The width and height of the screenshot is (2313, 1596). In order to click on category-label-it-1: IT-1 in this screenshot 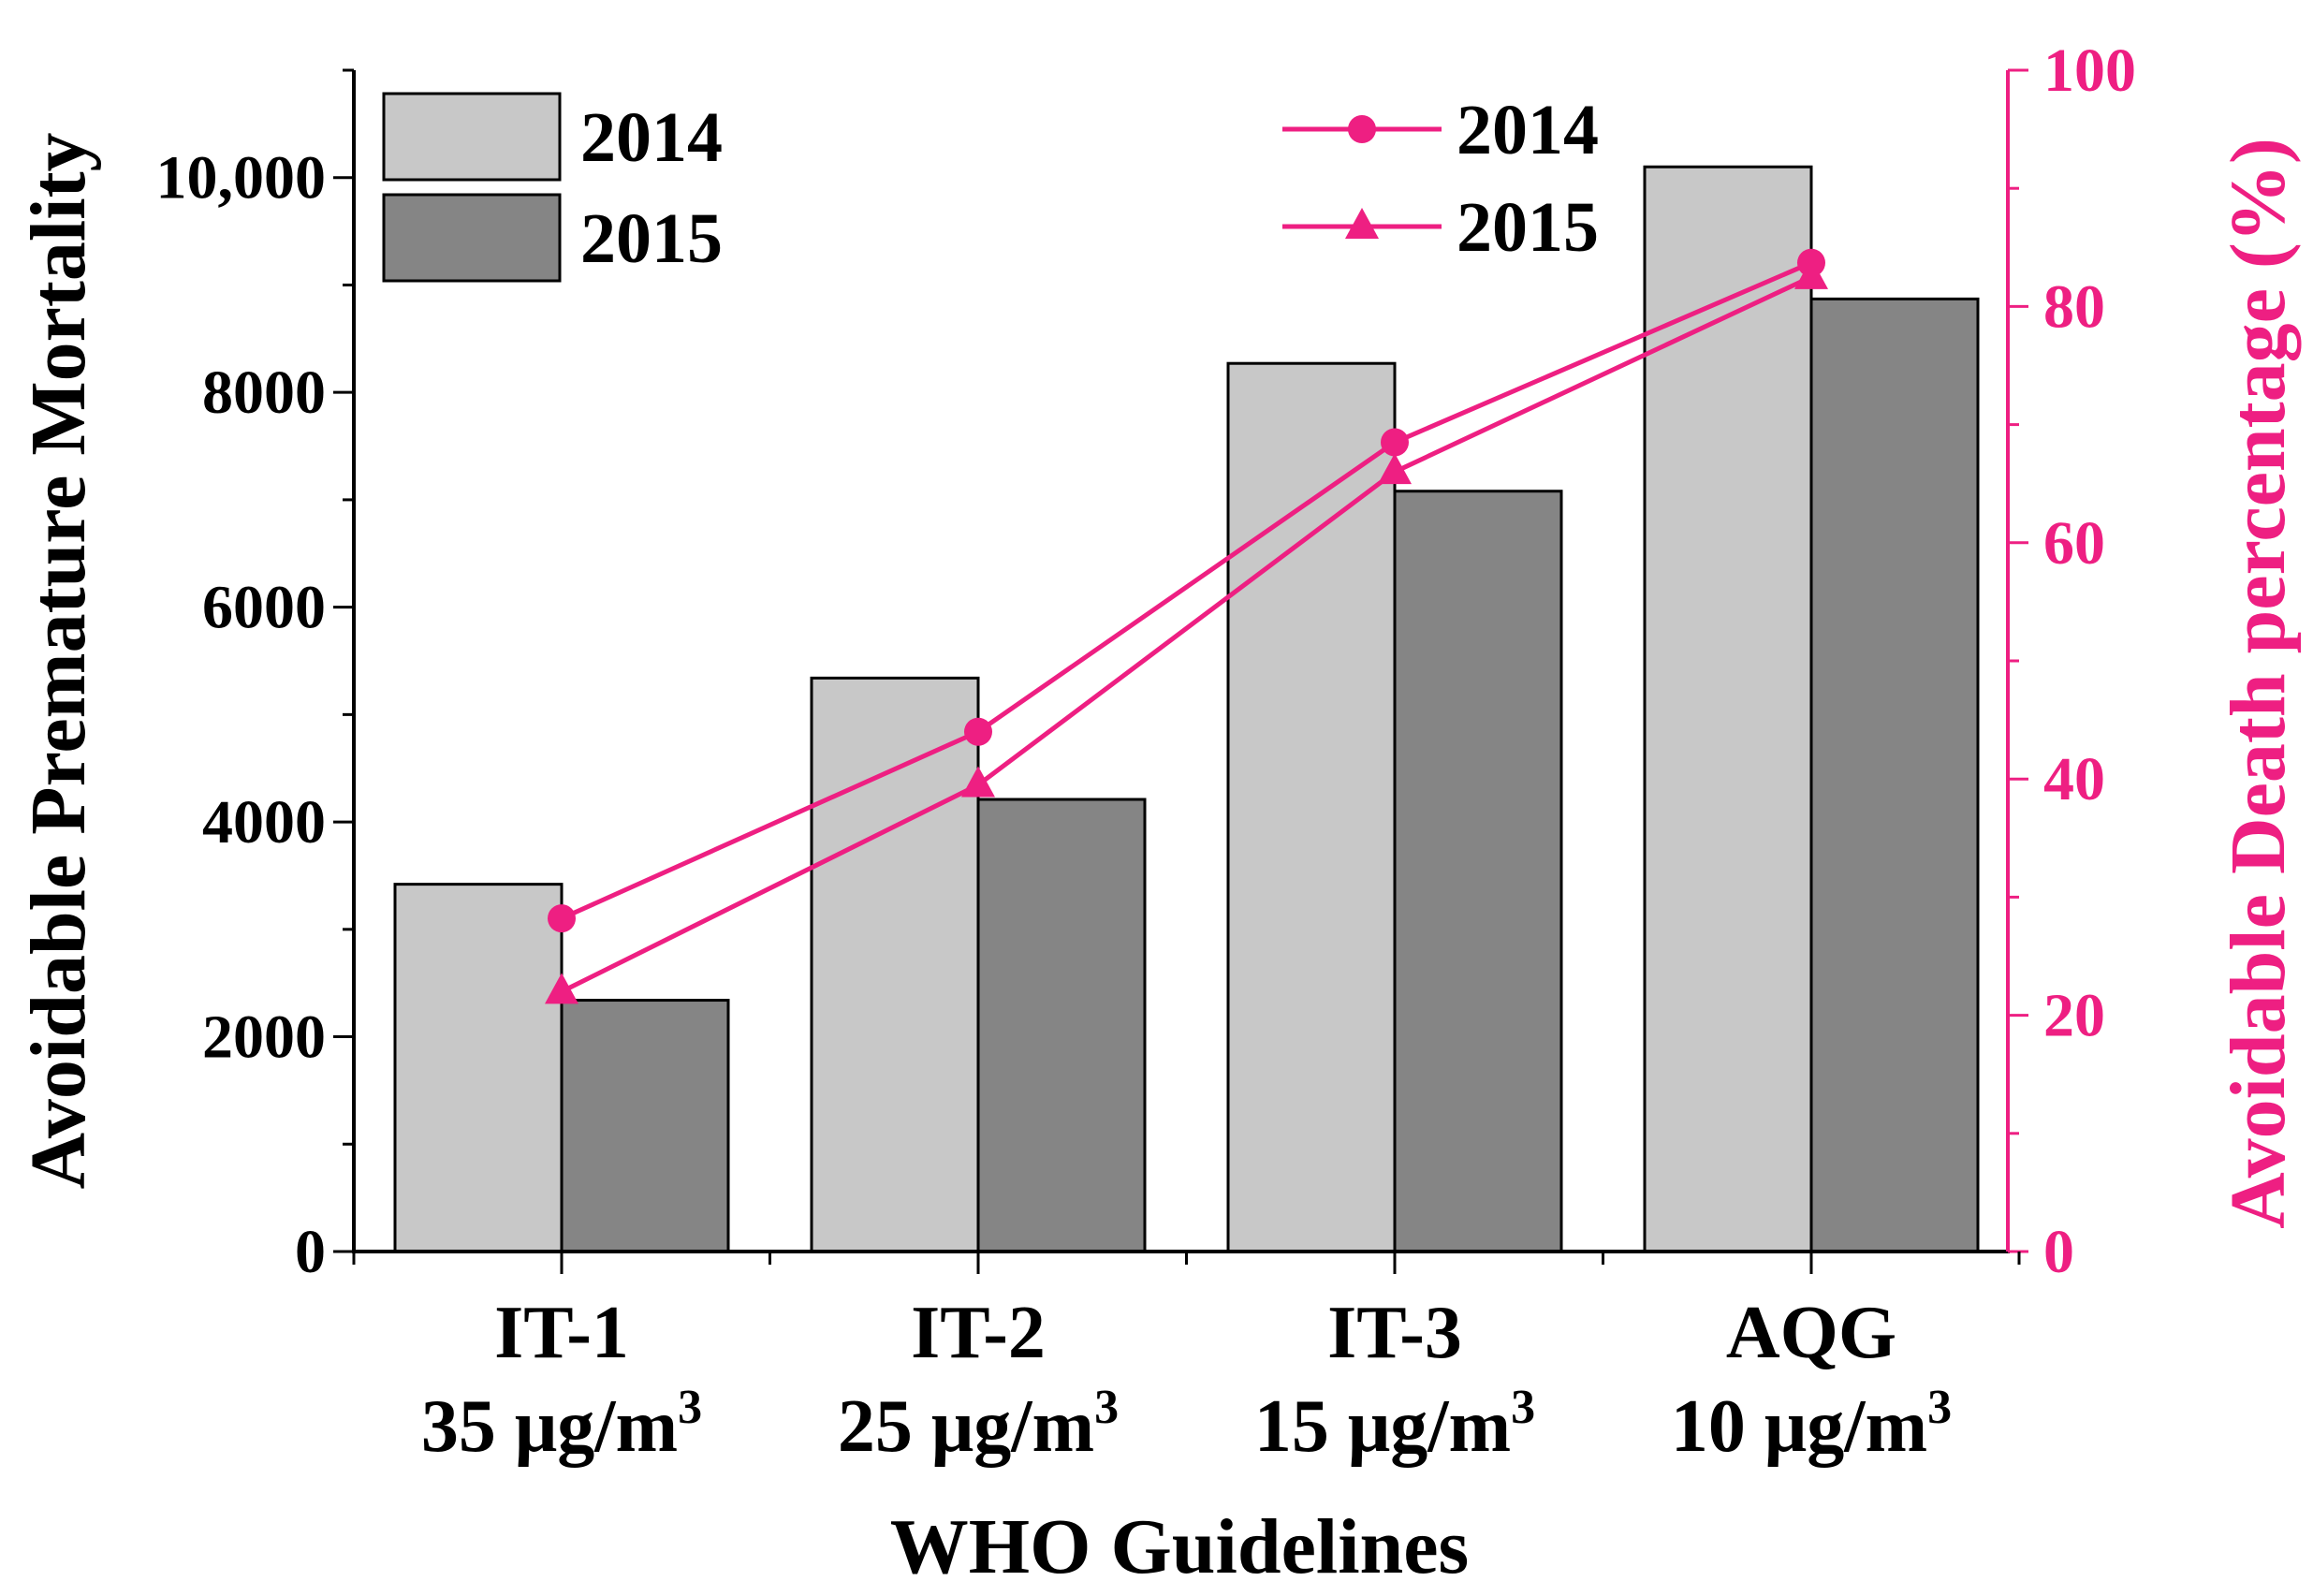, I will do `click(561, 1333)`.